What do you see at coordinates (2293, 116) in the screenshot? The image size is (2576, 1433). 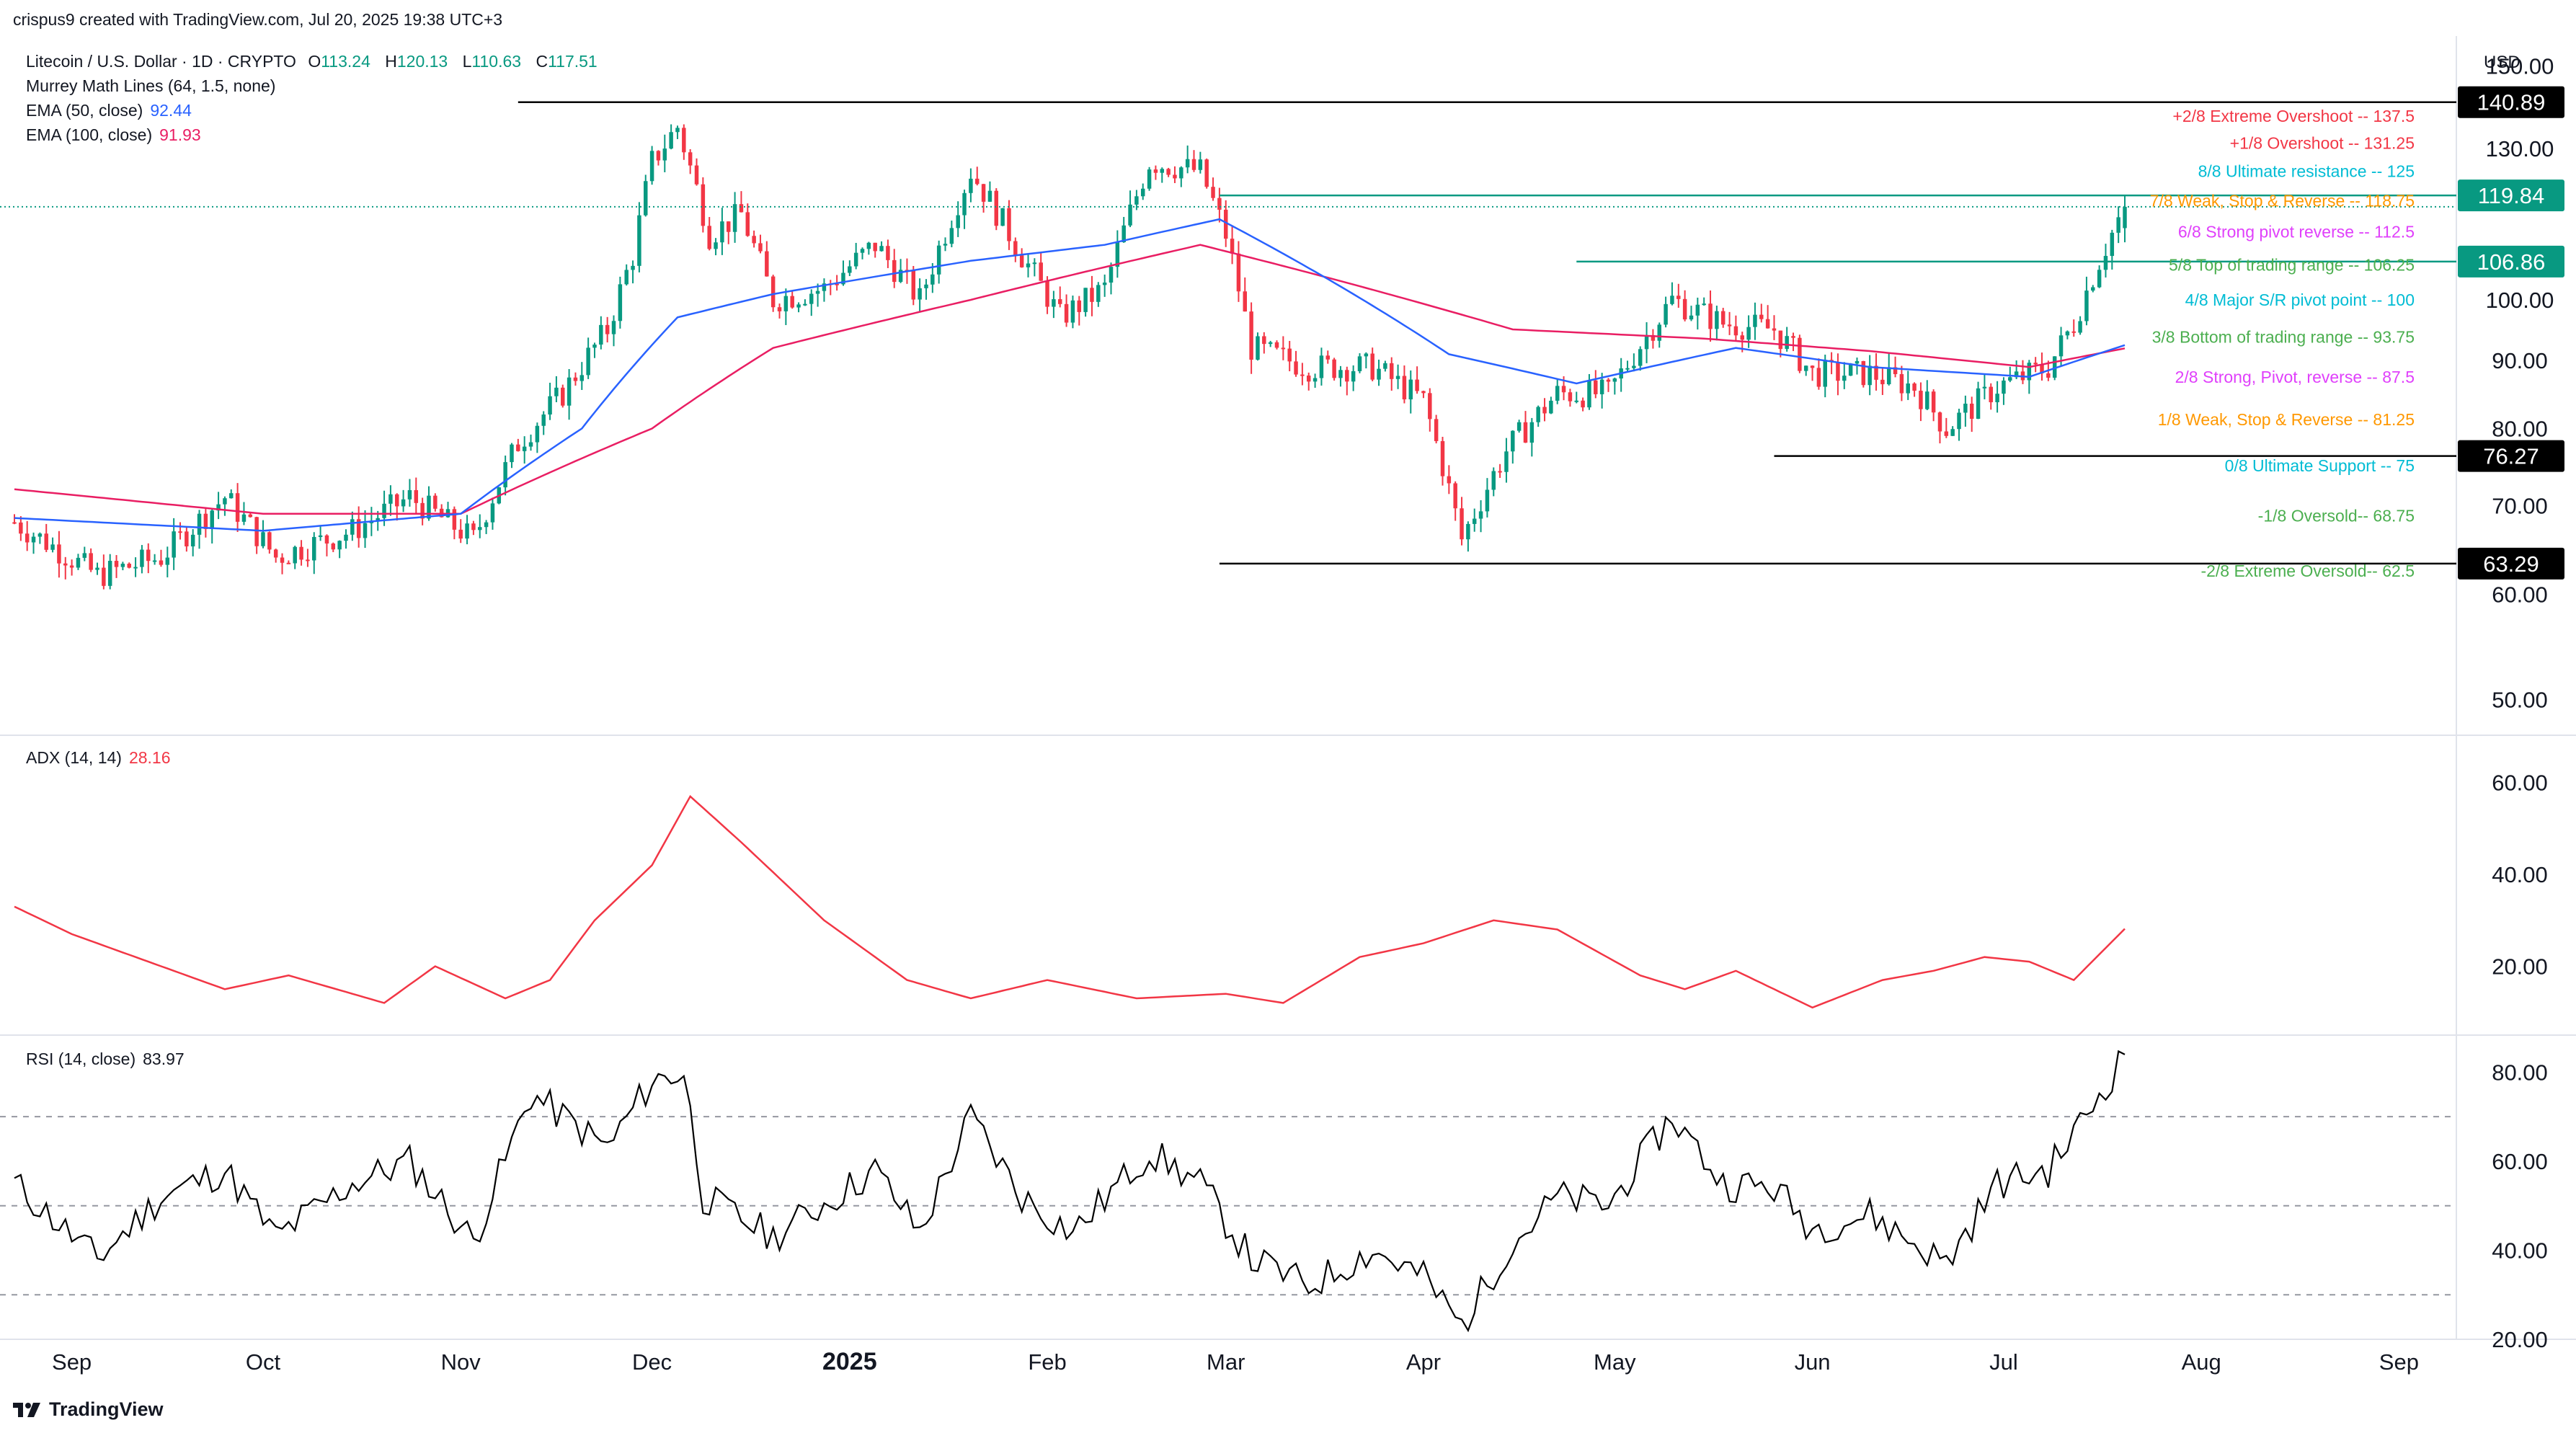 I see `murrey-level-label: +2/8 Extreme Overshoot -- 137.5` at bounding box center [2293, 116].